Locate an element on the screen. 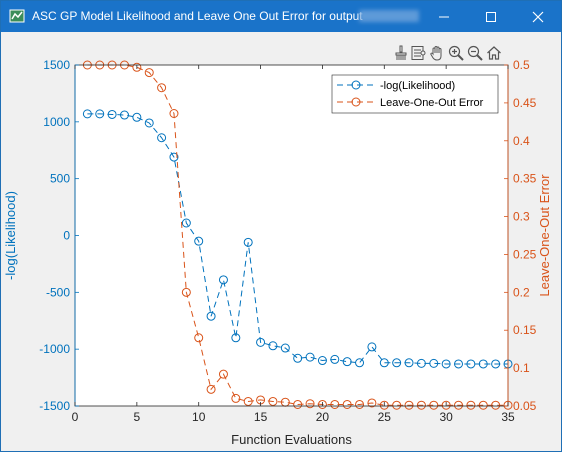 The image size is (562, 452). x-axis-label: Function Evaluations is located at coordinates (291, 439).